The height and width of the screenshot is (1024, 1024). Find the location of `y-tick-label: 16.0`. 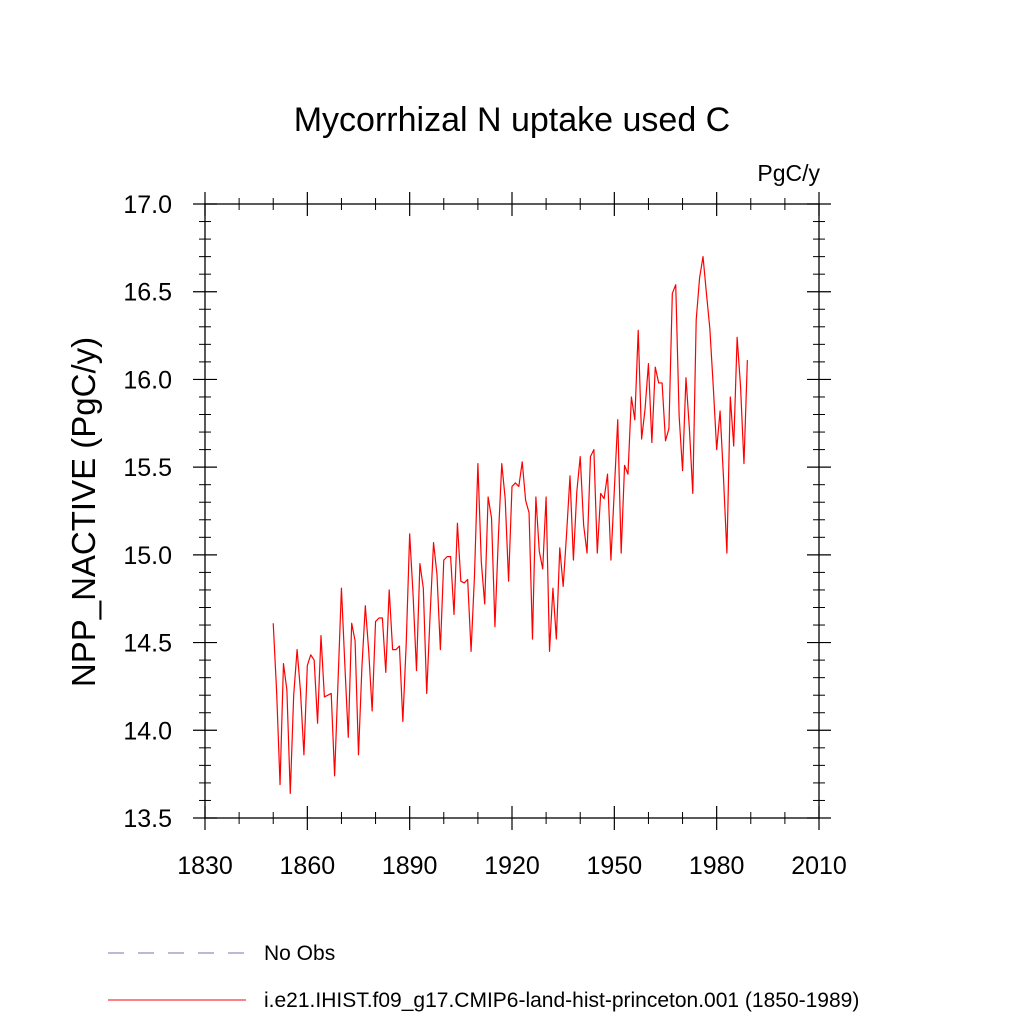

y-tick-label: 16.0 is located at coordinates (147, 380).